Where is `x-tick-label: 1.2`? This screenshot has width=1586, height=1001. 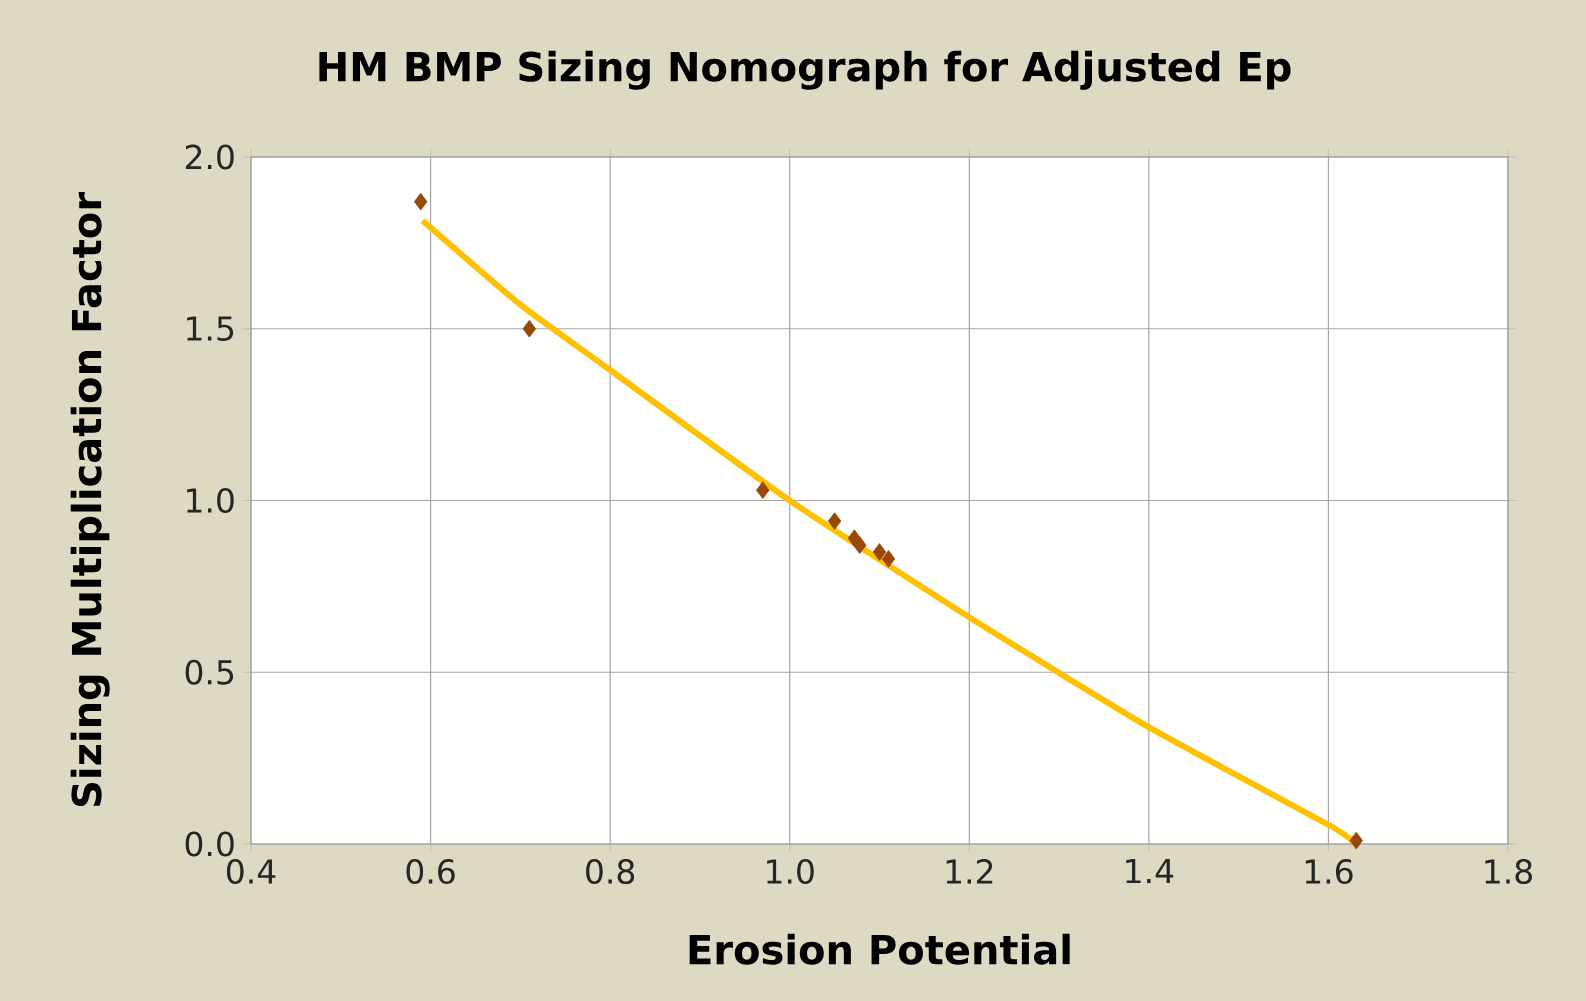 x-tick-label: 1.2 is located at coordinates (969, 871).